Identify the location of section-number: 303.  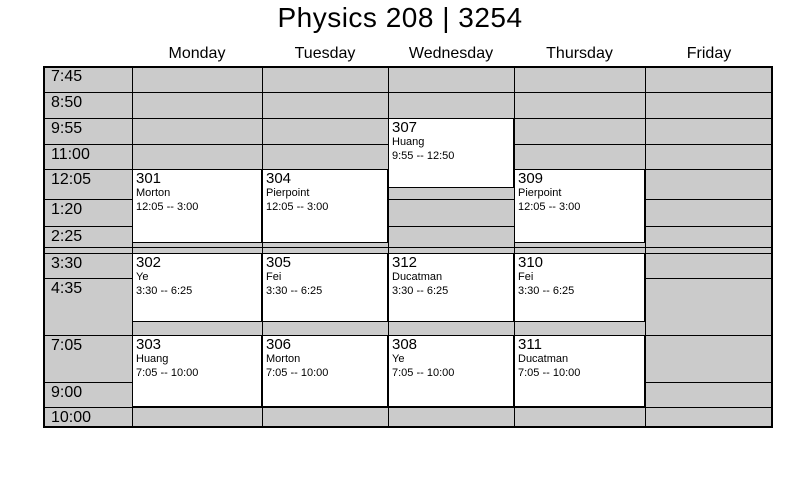
(149, 344).